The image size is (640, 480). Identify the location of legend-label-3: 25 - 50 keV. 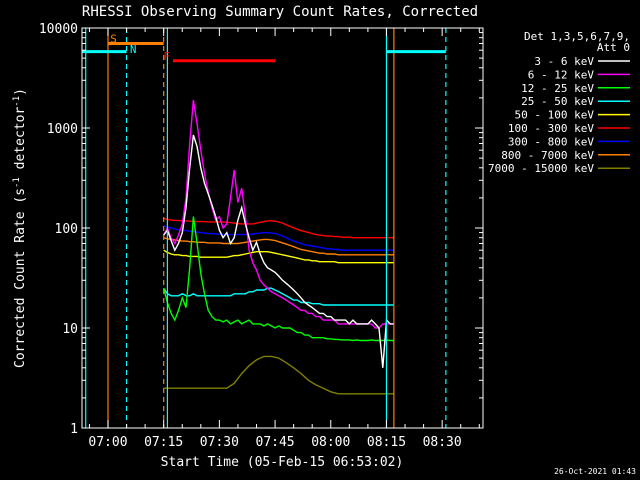
(557, 101).